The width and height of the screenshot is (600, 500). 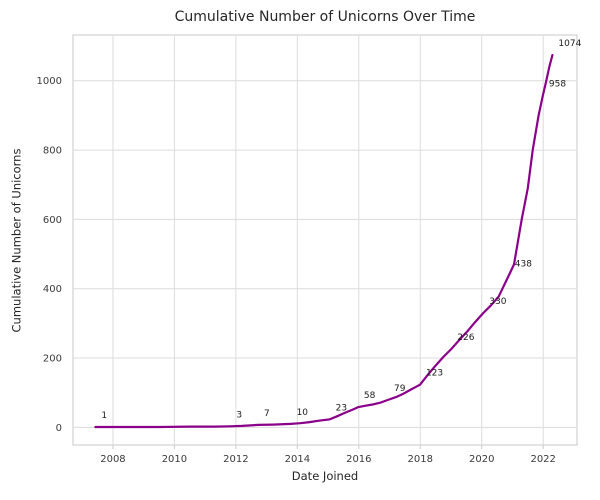 What do you see at coordinates (297, 459) in the screenshot?
I see `x-tick-label: 2014` at bounding box center [297, 459].